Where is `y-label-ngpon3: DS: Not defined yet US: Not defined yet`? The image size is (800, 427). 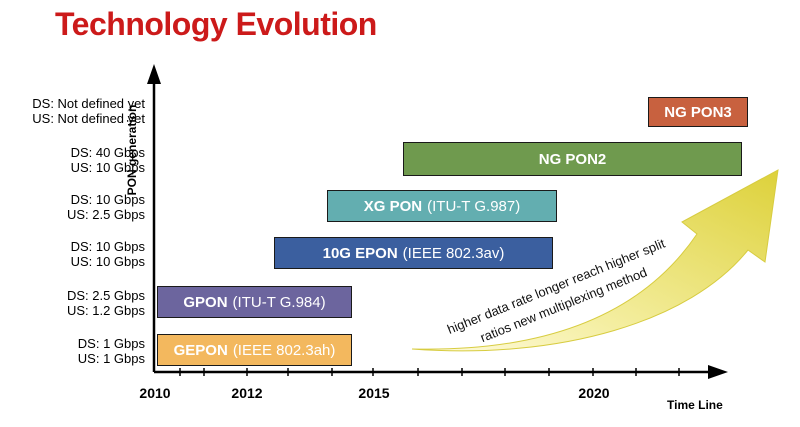
y-label-ngpon3: DS: Not defined yet US: Not defined yet is located at coordinates (88, 111).